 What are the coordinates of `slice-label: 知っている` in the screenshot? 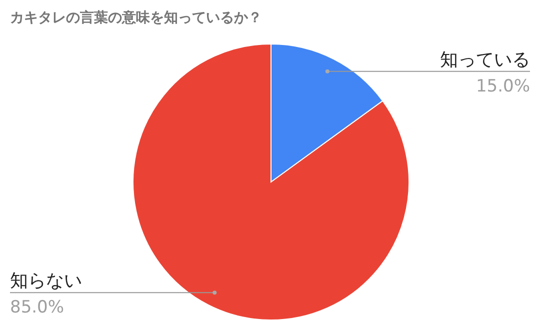 It's located at (485, 59).